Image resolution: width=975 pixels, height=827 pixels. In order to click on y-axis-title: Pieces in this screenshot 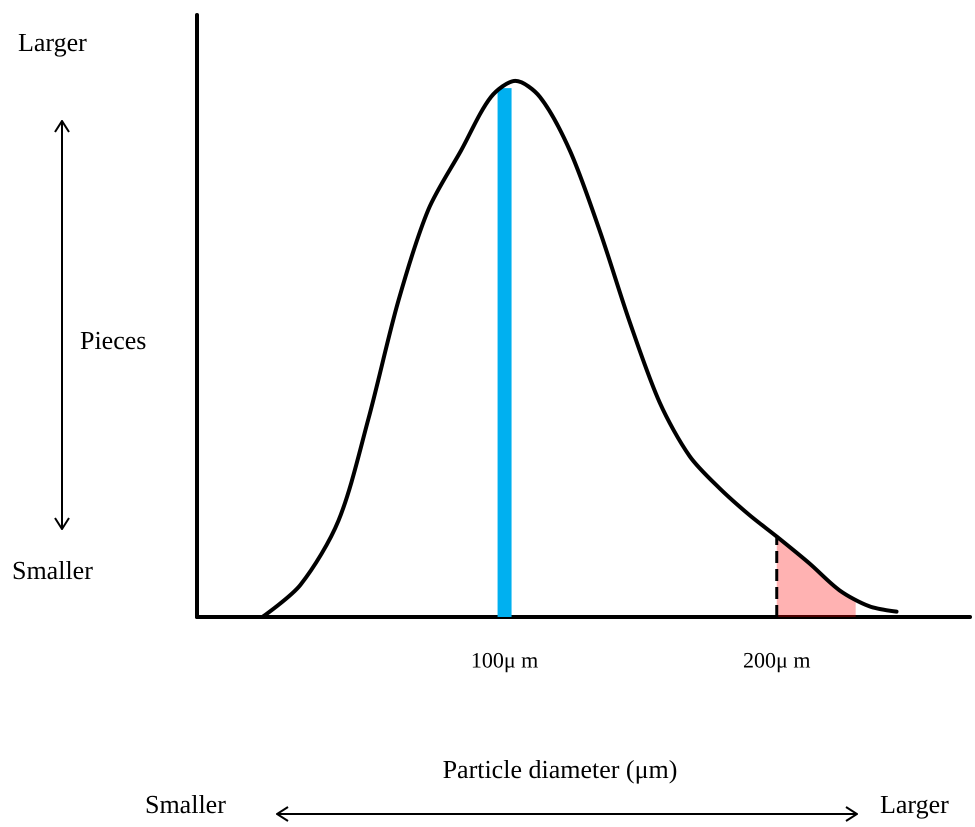, I will do `click(113, 341)`.